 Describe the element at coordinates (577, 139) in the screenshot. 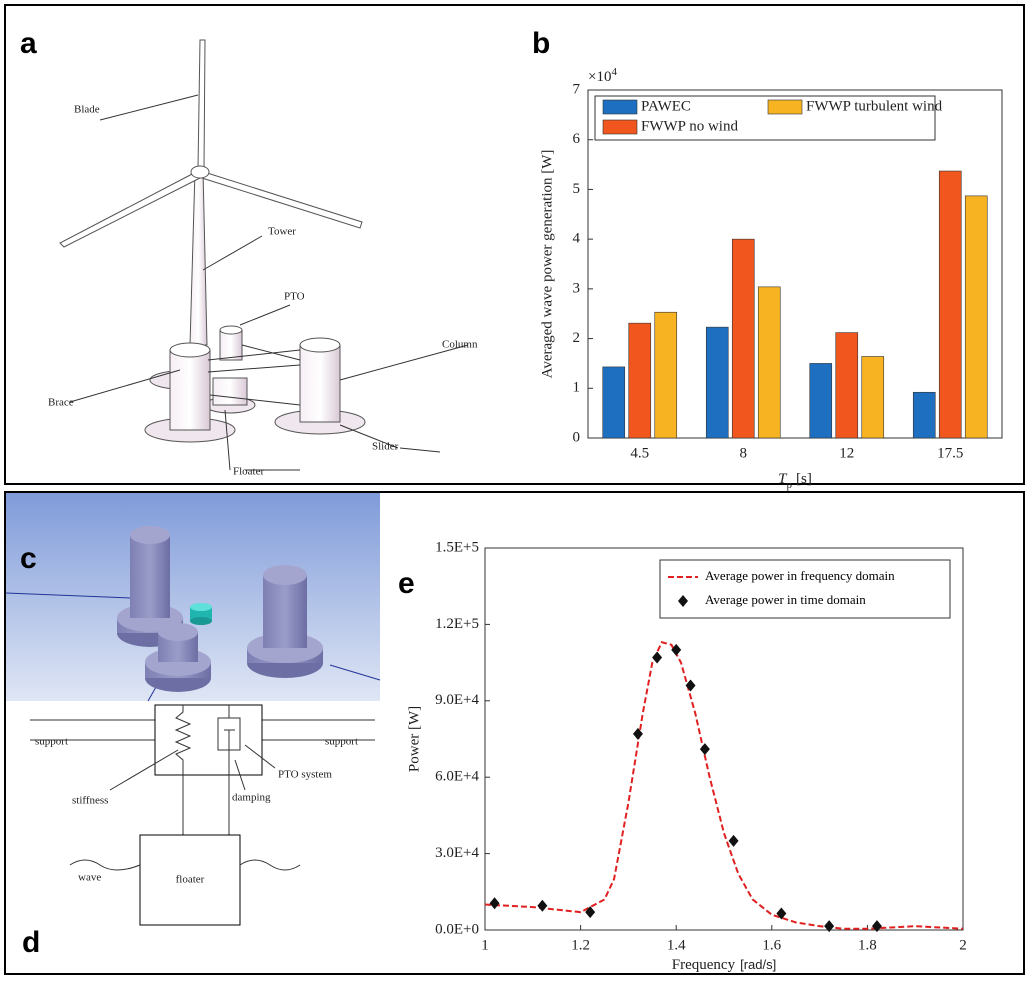

I see `y-tick-label: 6` at that location.